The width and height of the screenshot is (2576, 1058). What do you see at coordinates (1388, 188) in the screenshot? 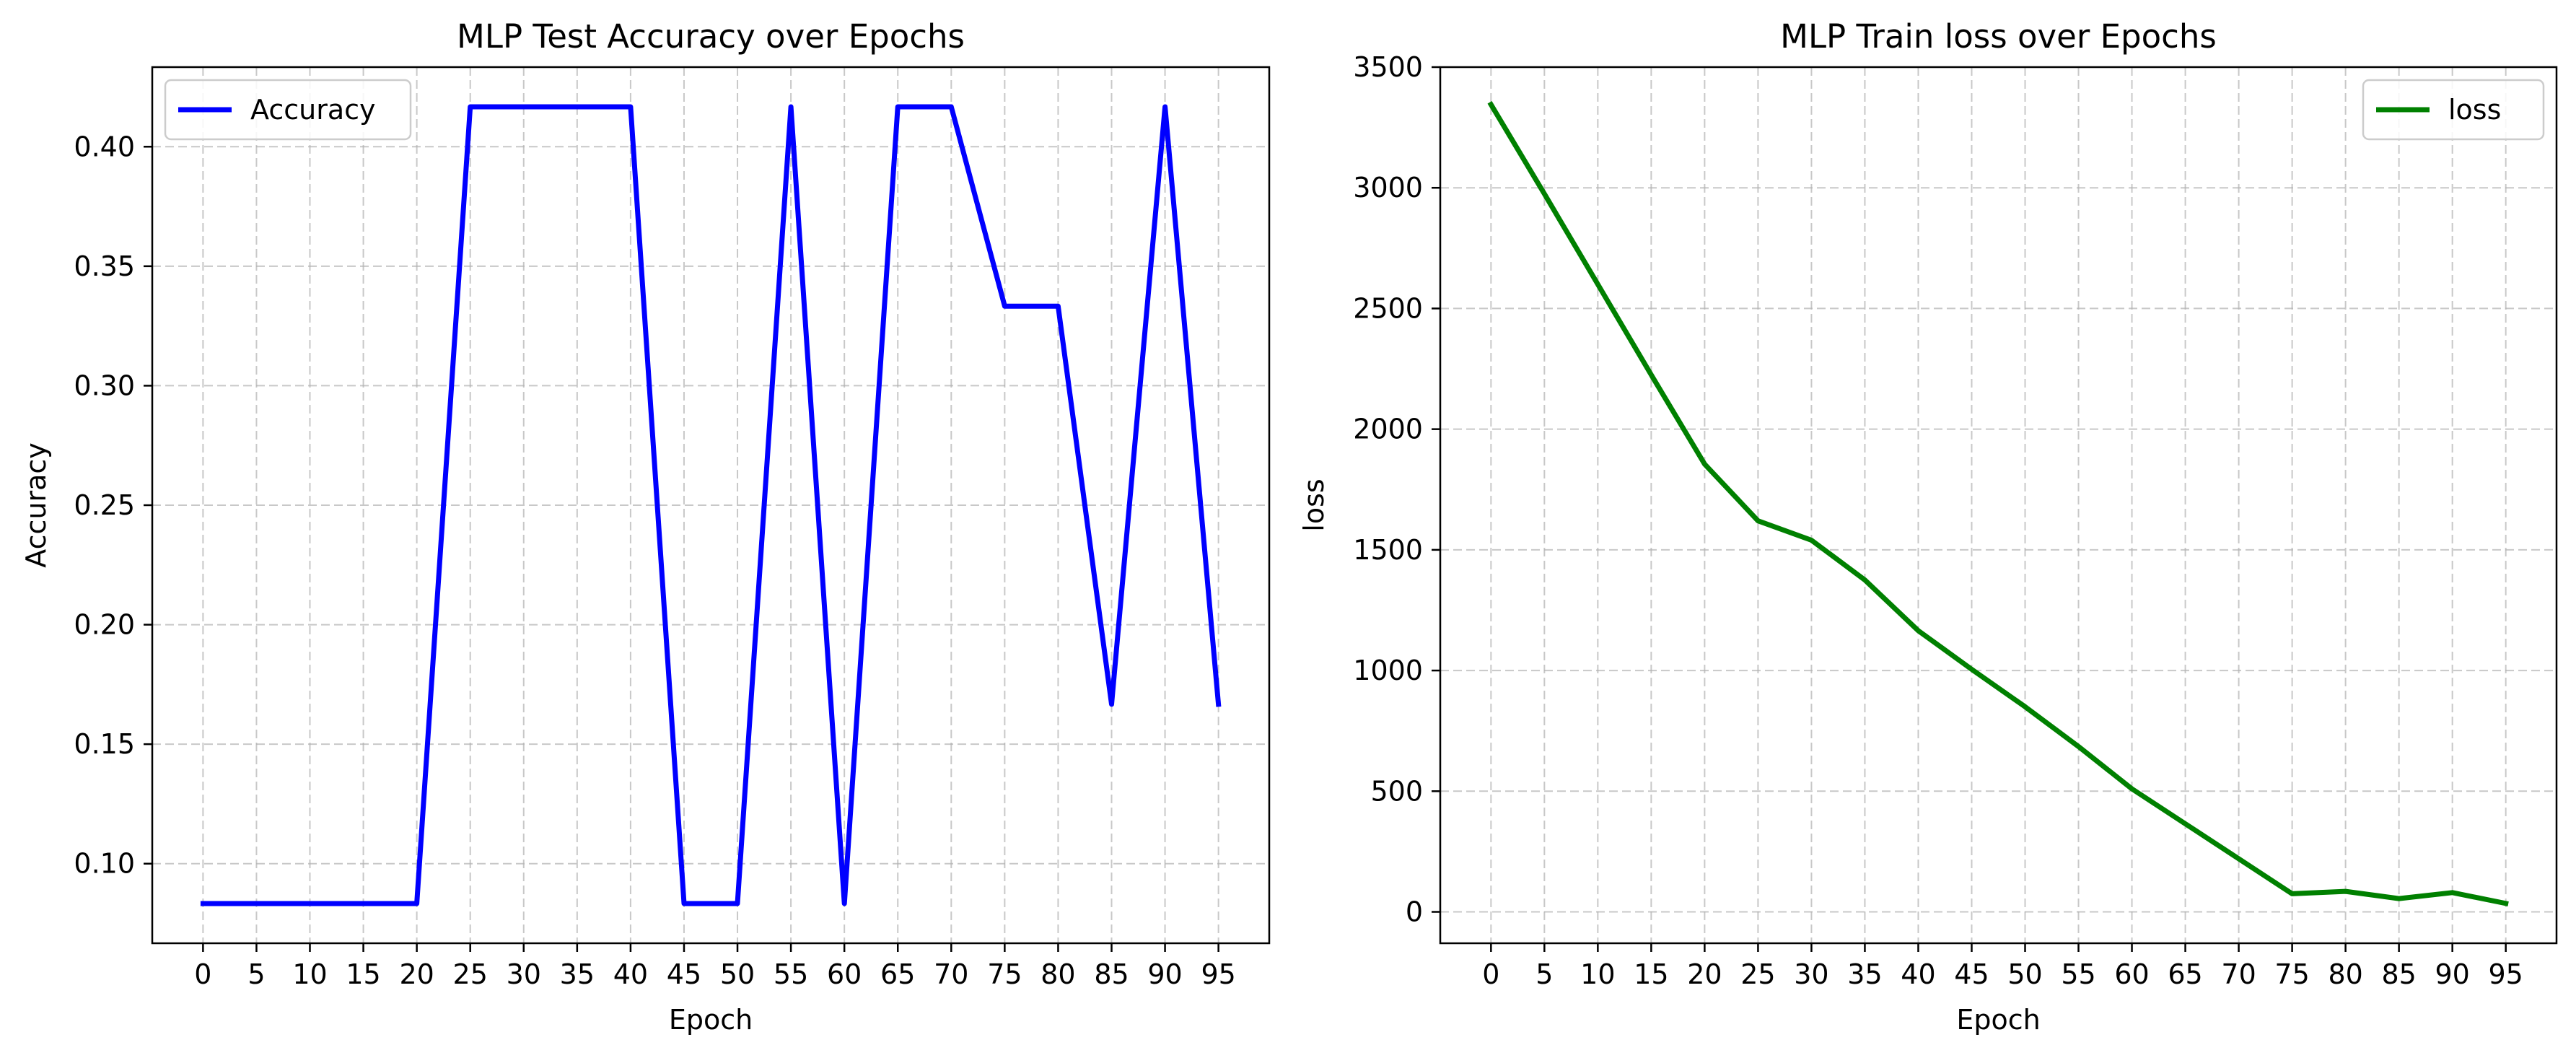
I see `y-tick-label: 3000` at bounding box center [1388, 188].